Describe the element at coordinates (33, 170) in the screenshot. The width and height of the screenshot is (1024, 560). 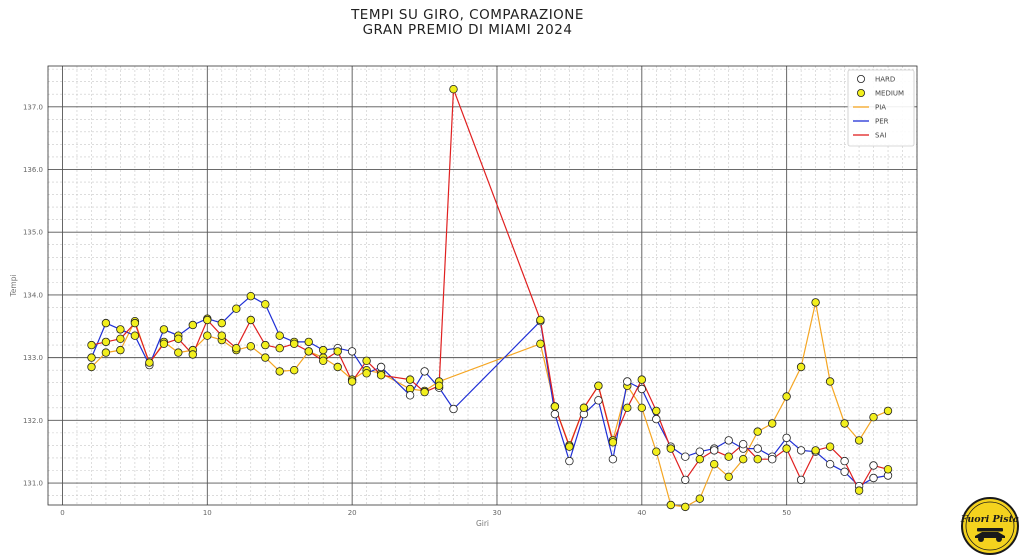
I see `y-tick-label: 136.0` at that location.